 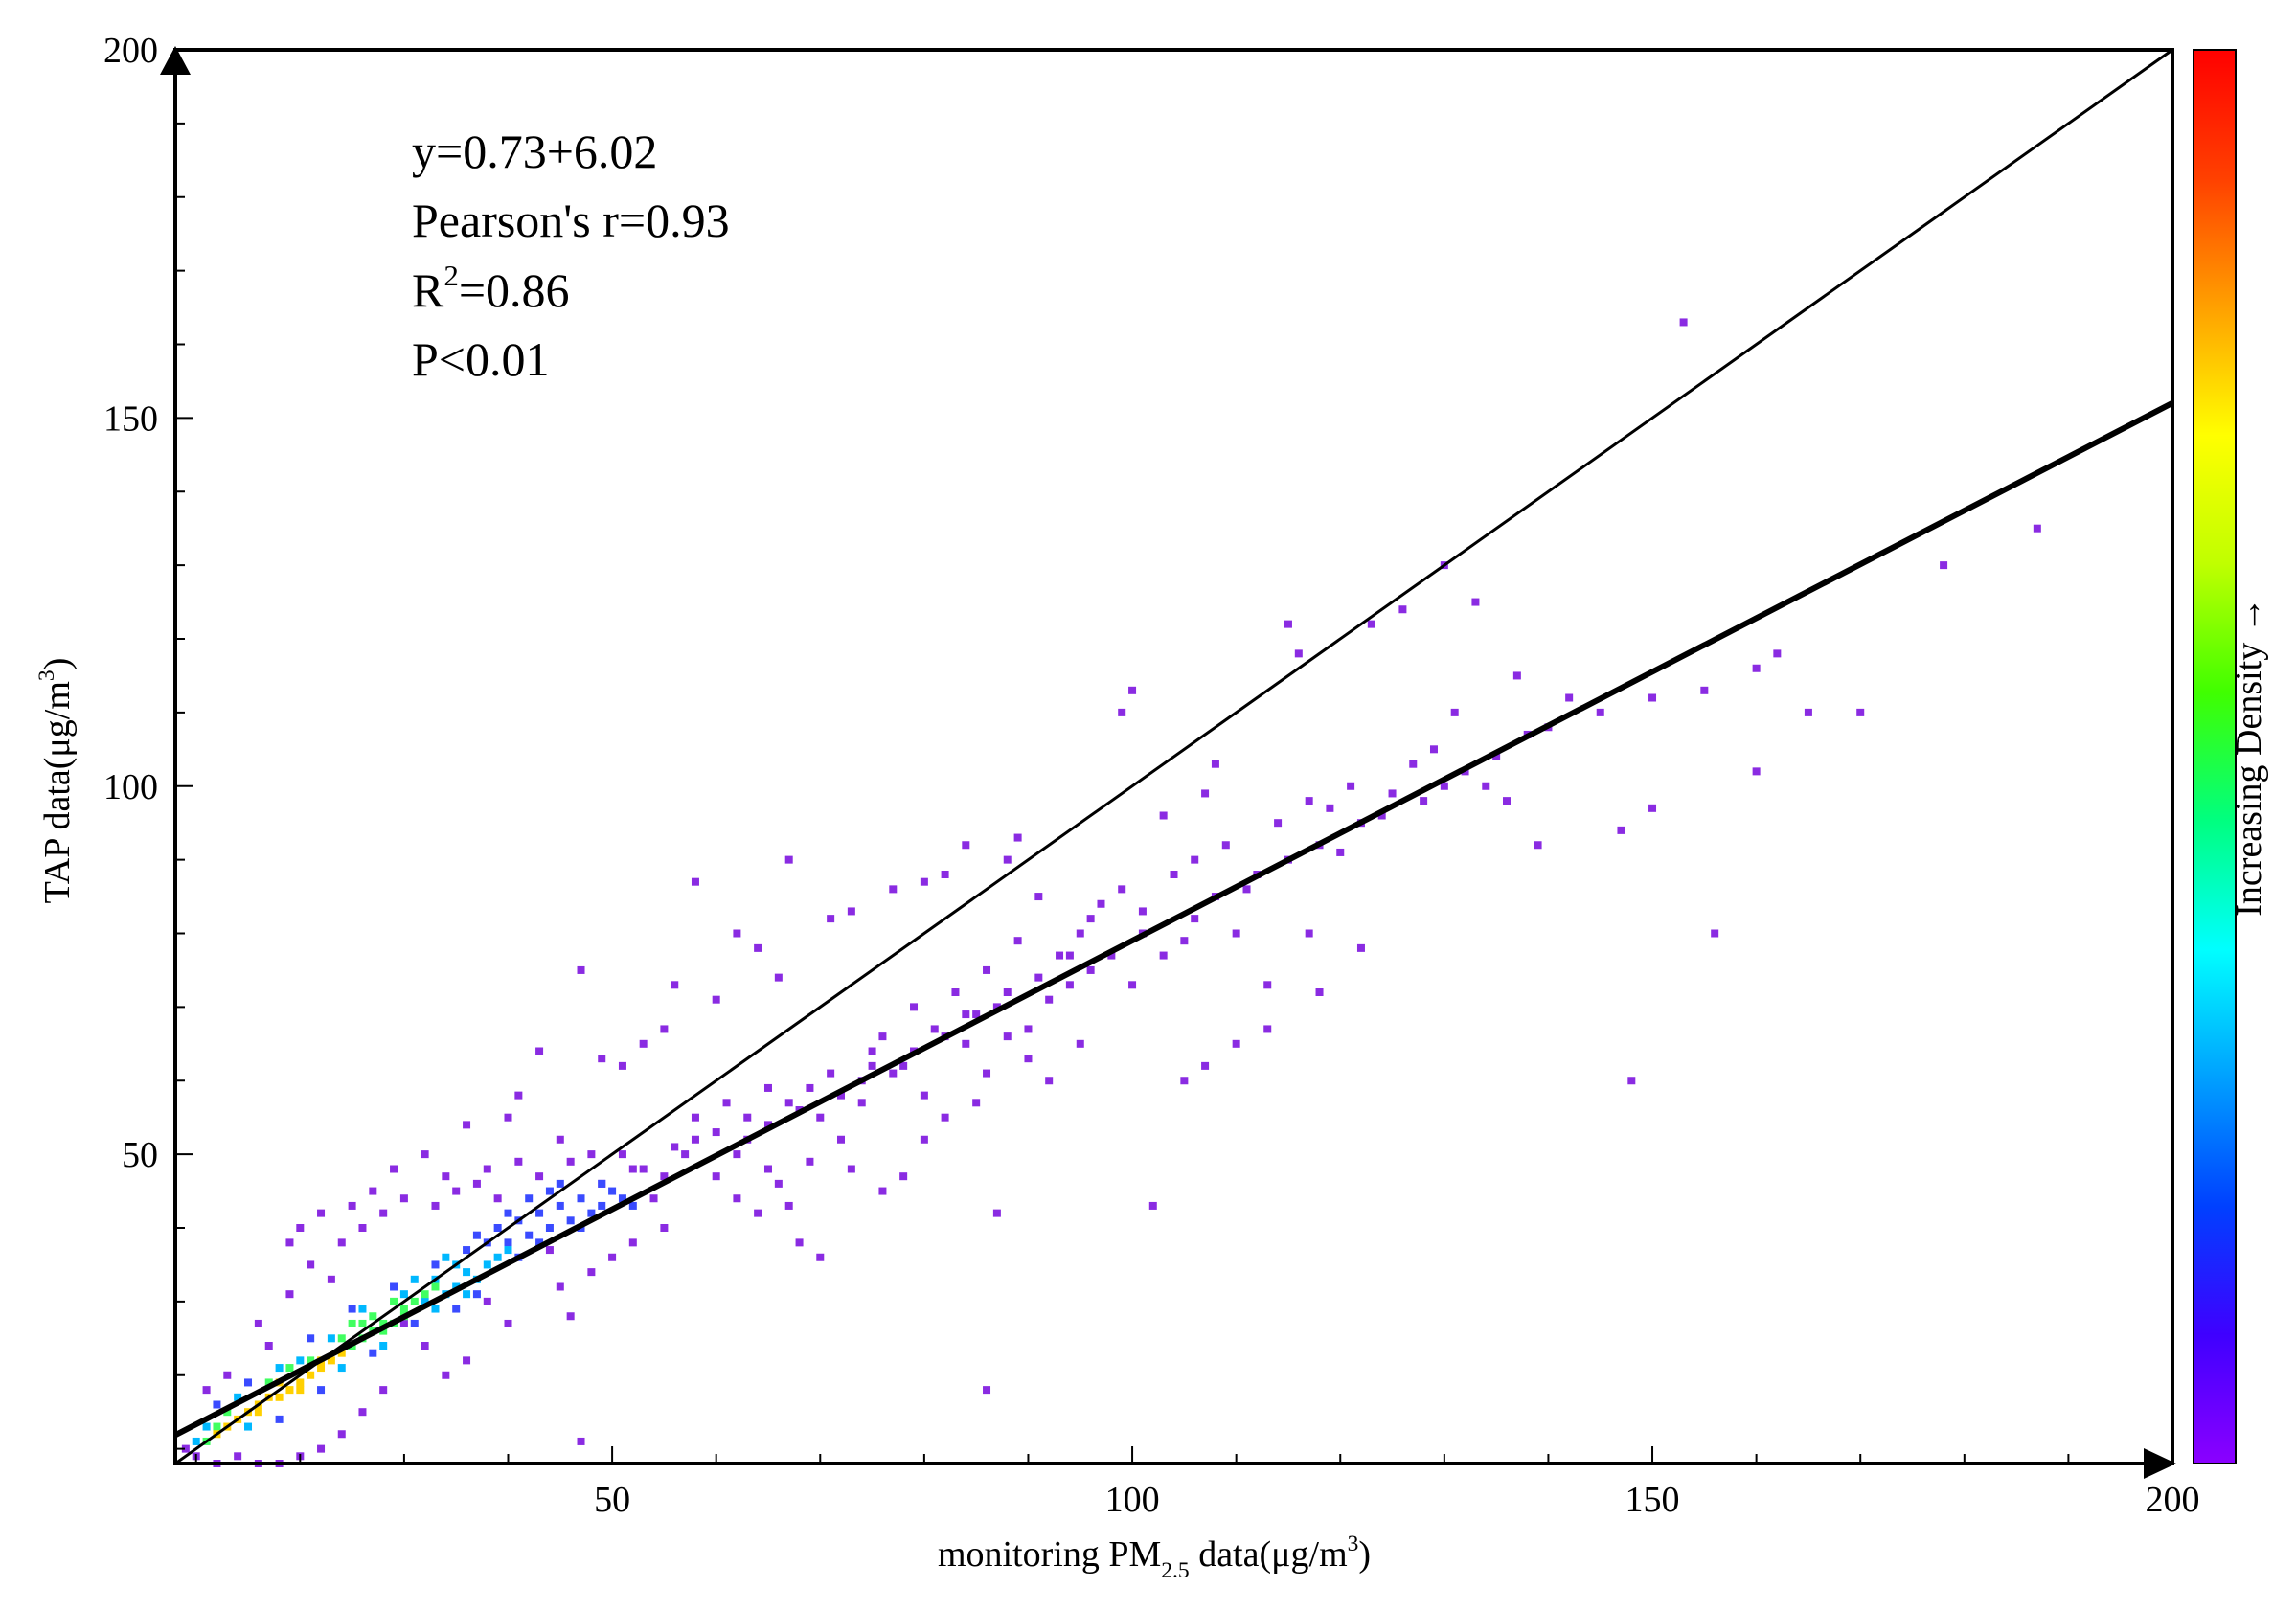 I want to click on p-value-text: P<0.01, so click(x=481, y=359).